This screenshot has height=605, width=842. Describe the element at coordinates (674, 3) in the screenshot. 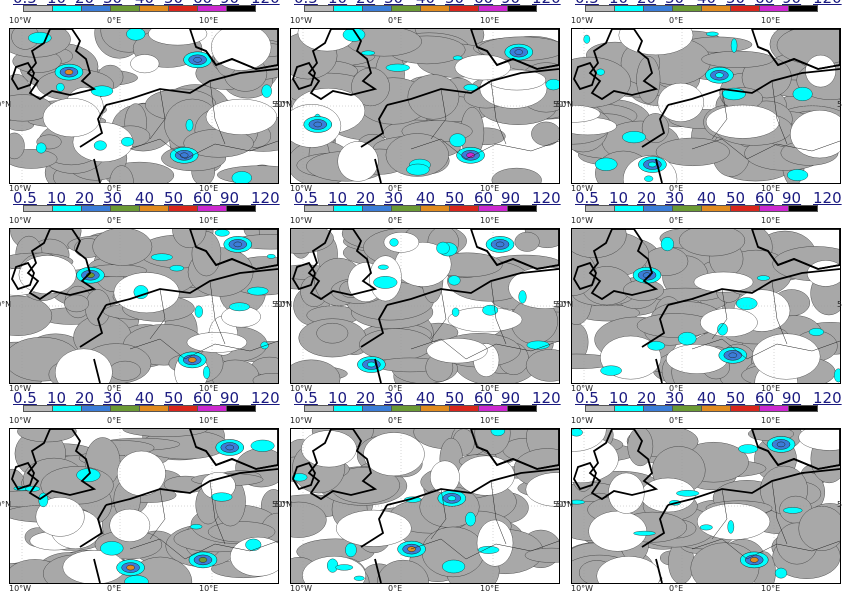

I see `colorbar-tick-label: 30` at that location.